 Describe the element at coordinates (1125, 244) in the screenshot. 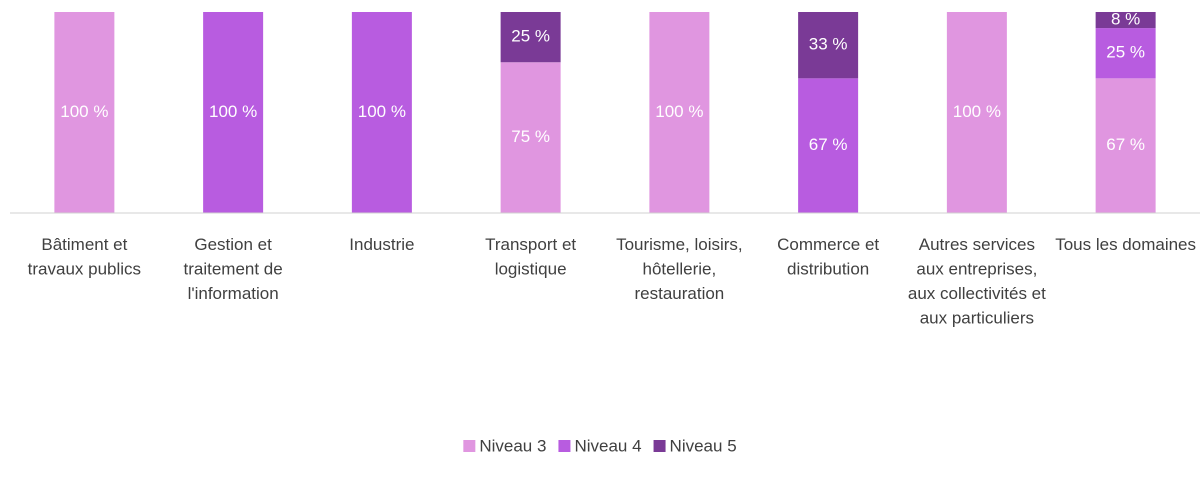

I see `x-tick-label: Tous les domaines` at that location.